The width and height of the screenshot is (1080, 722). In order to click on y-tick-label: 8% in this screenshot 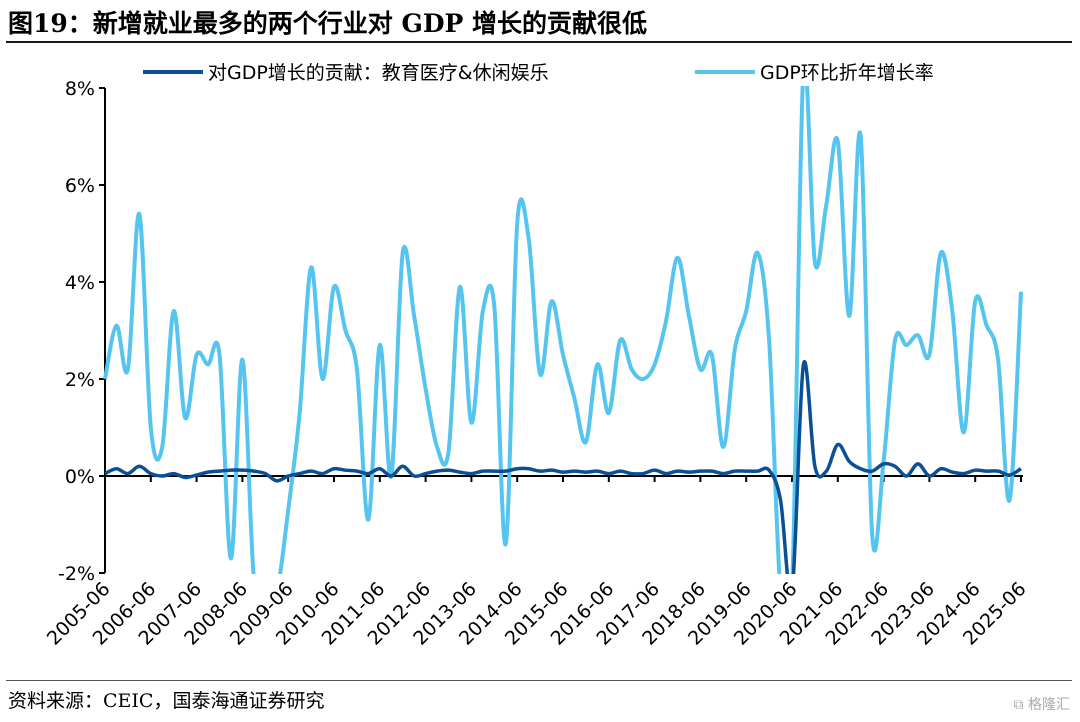, I will do `click(80, 89)`.